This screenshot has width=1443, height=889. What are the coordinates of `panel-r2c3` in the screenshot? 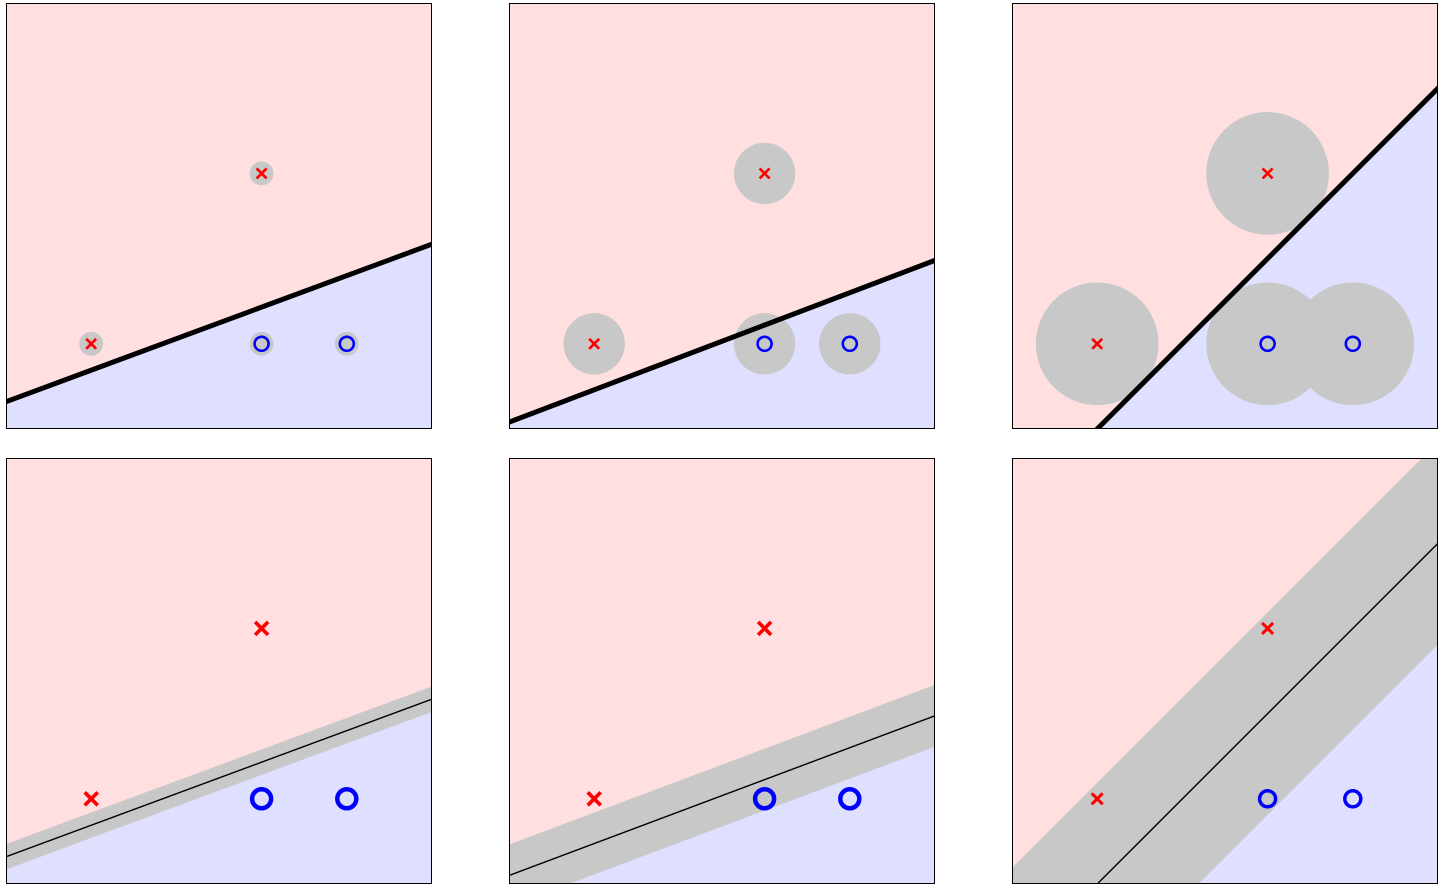 It's located at (1225, 671).